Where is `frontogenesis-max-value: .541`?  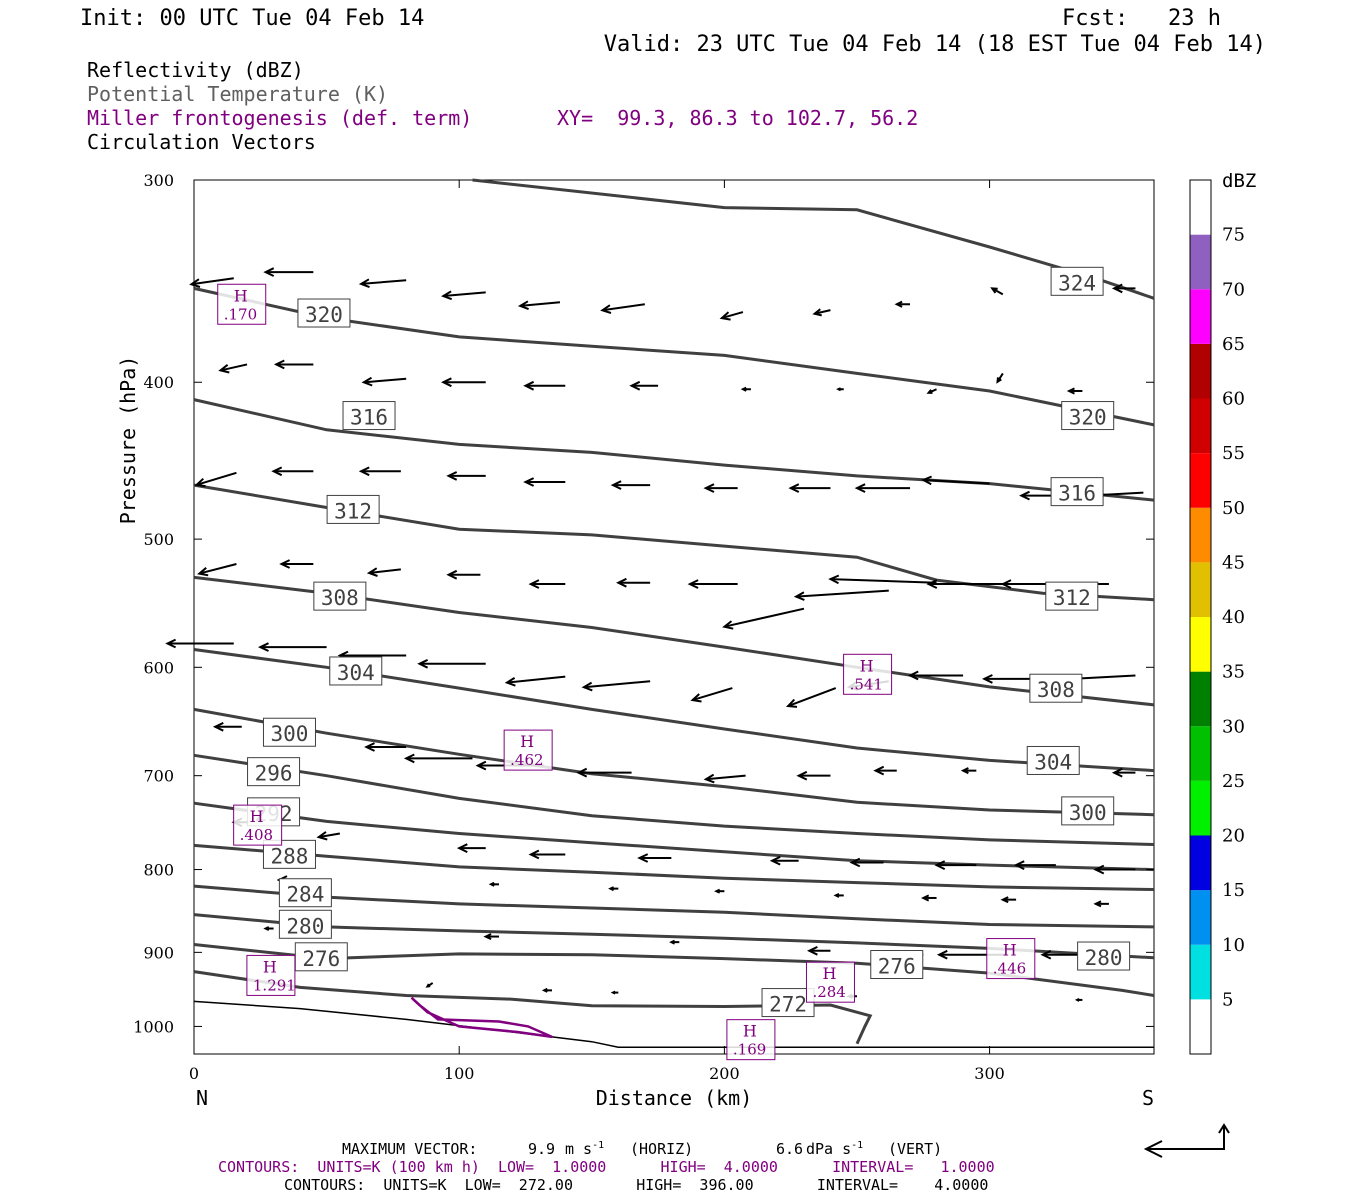 frontogenesis-max-value: .541 is located at coordinates (866, 684).